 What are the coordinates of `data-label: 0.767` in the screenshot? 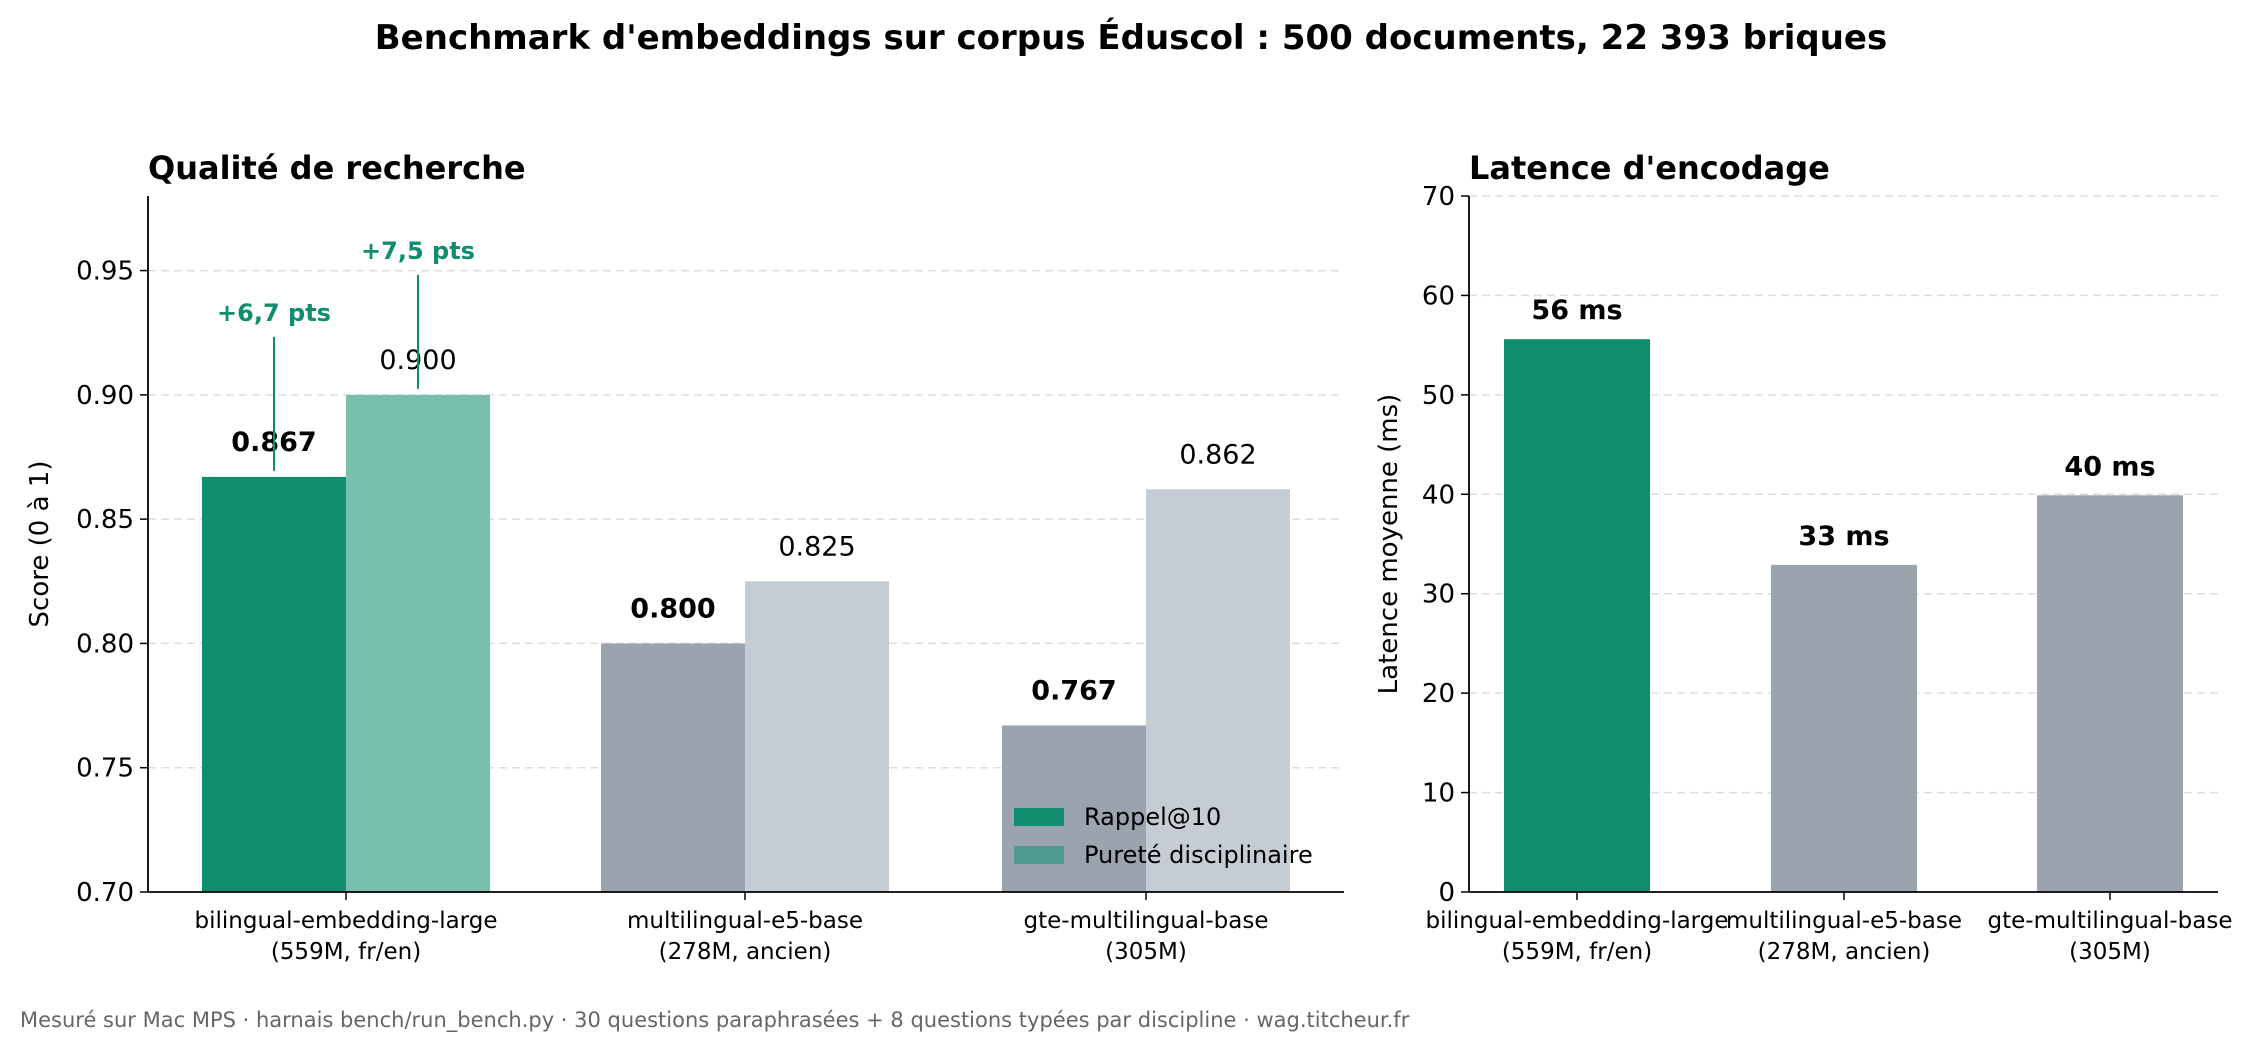 It's located at (1073, 690).